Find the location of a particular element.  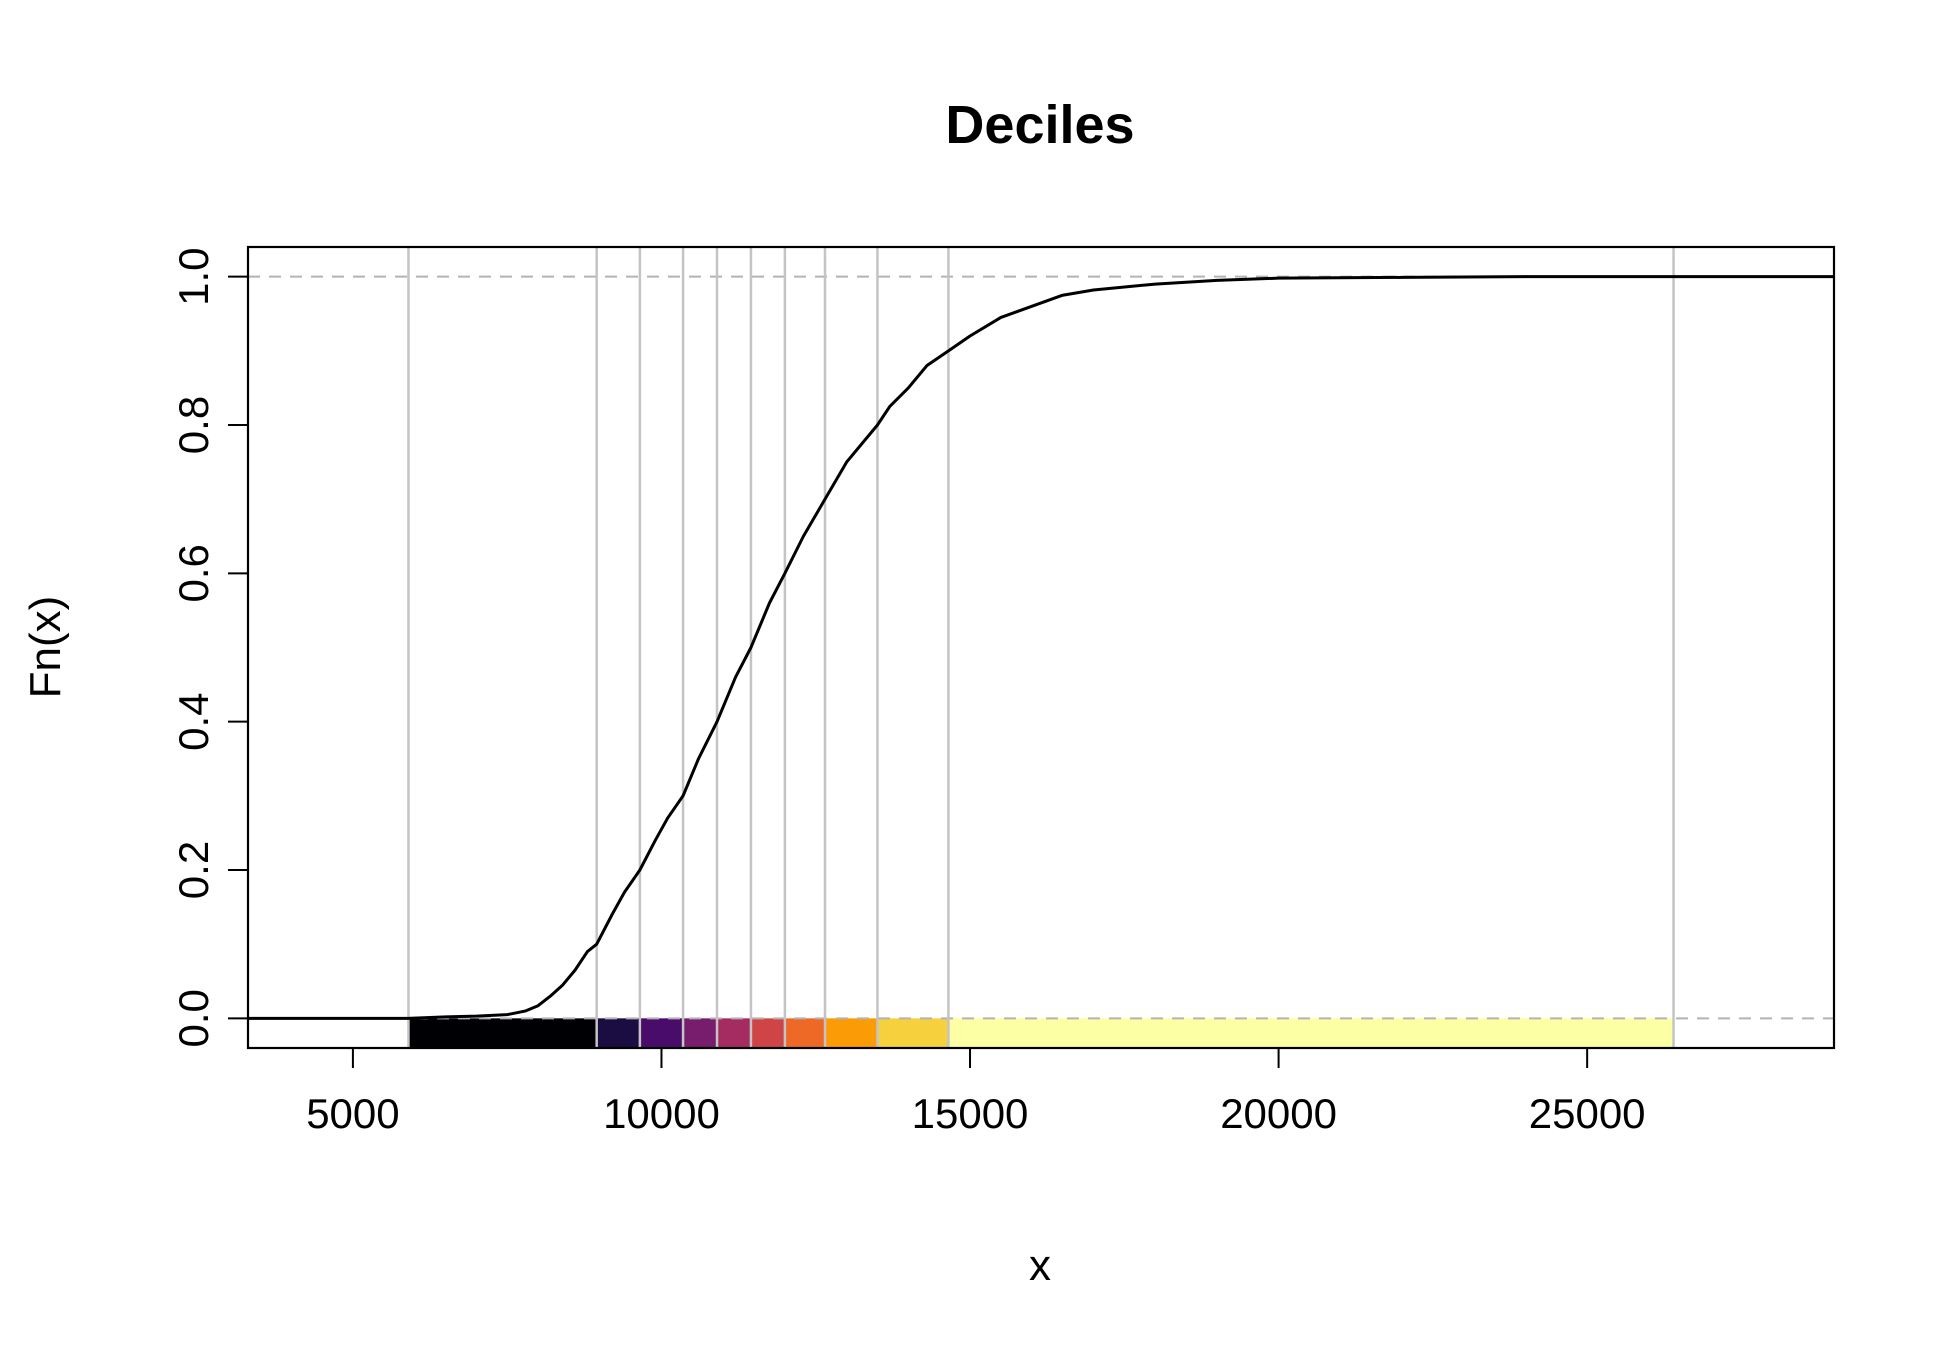

x-tick-label-2: 15000 is located at coordinates (970, 1113).